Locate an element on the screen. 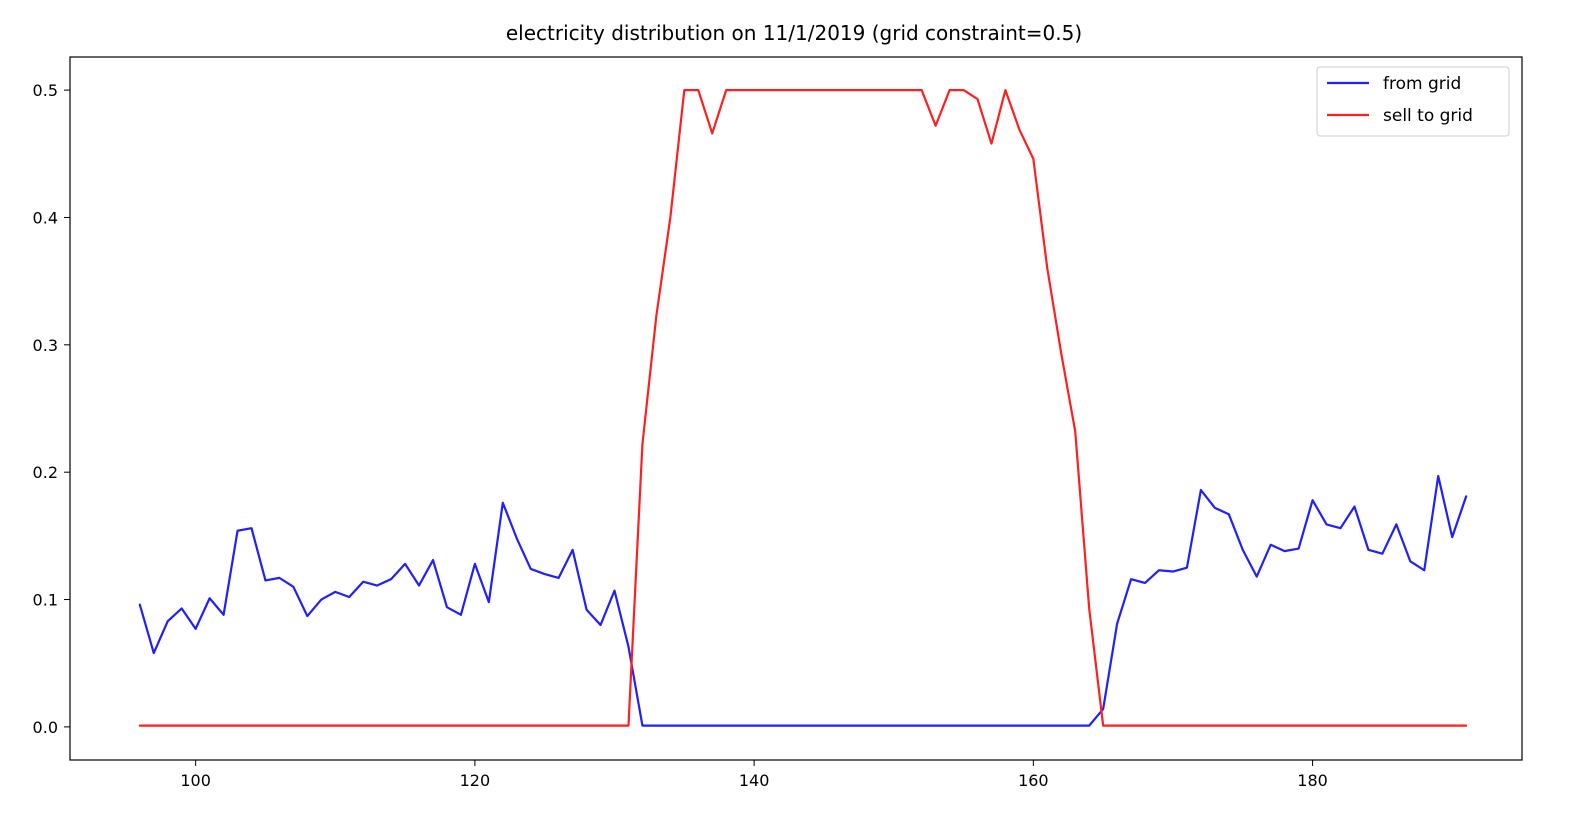 The height and width of the screenshot is (834, 1596). legend-label: sell to grid is located at coordinates (1428, 116).